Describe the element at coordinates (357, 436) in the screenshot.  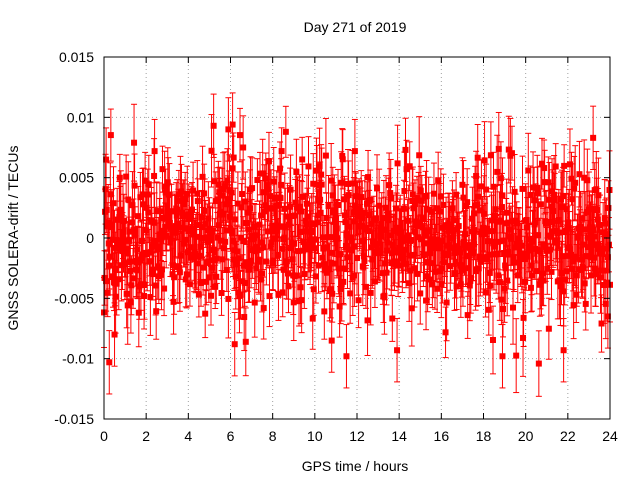
I see `x-tick-label: 12` at that location.